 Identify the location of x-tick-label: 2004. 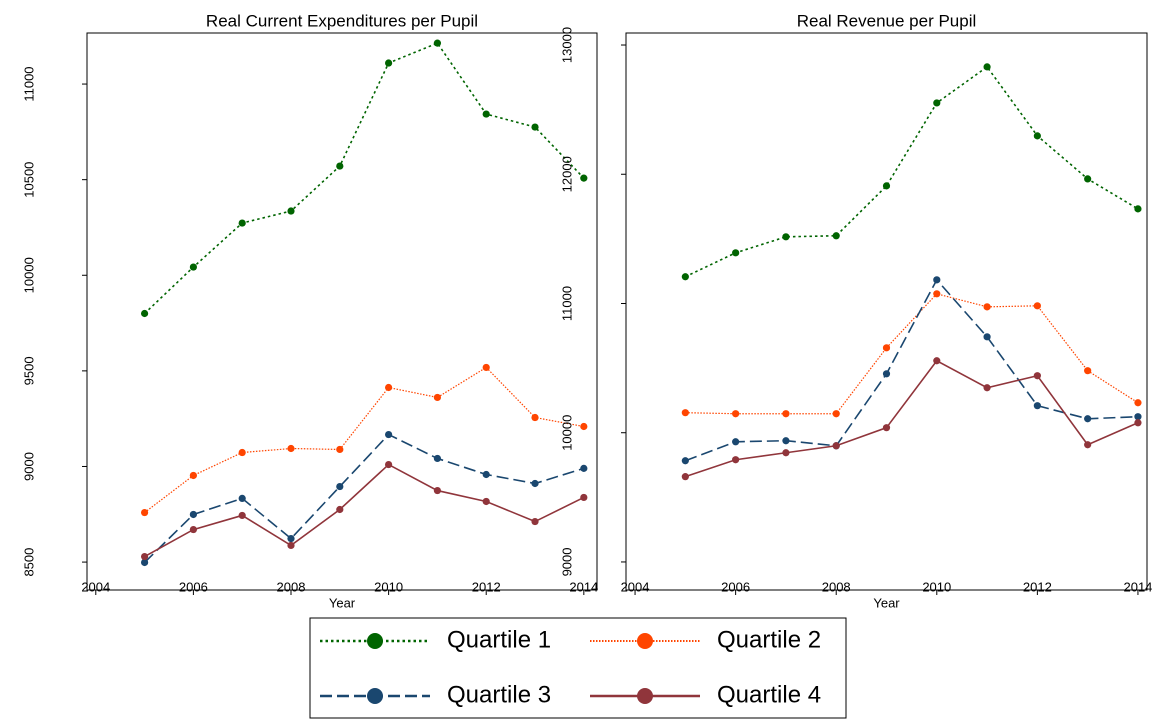
(635, 586).